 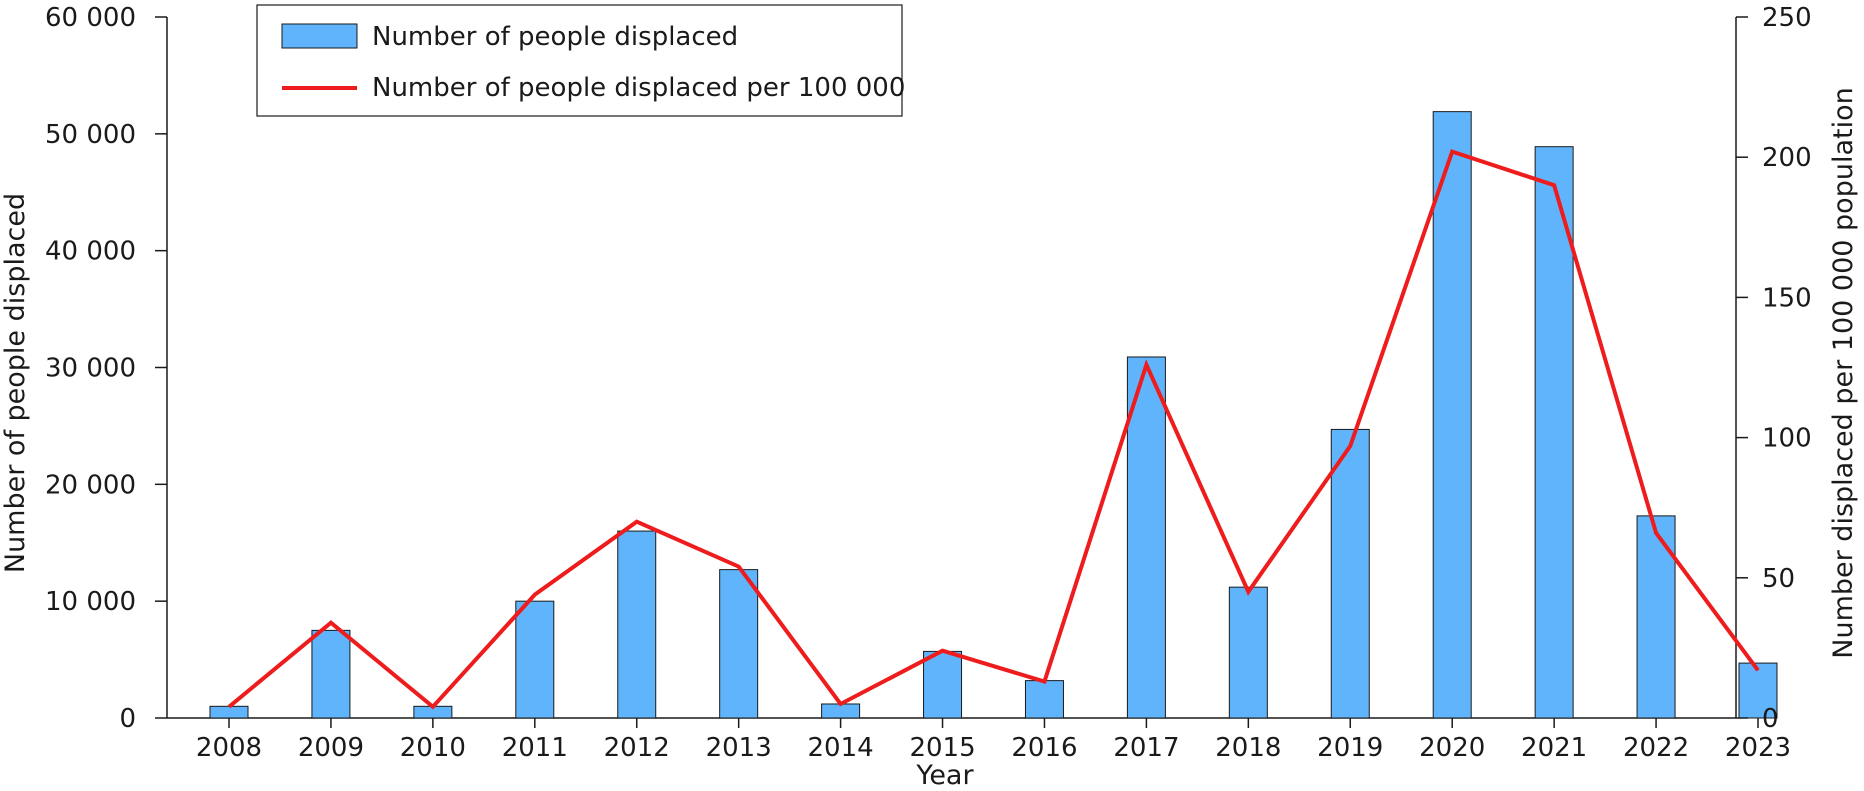 What do you see at coordinates (841, 748) in the screenshot?
I see `x-tick-label: 2014` at bounding box center [841, 748].